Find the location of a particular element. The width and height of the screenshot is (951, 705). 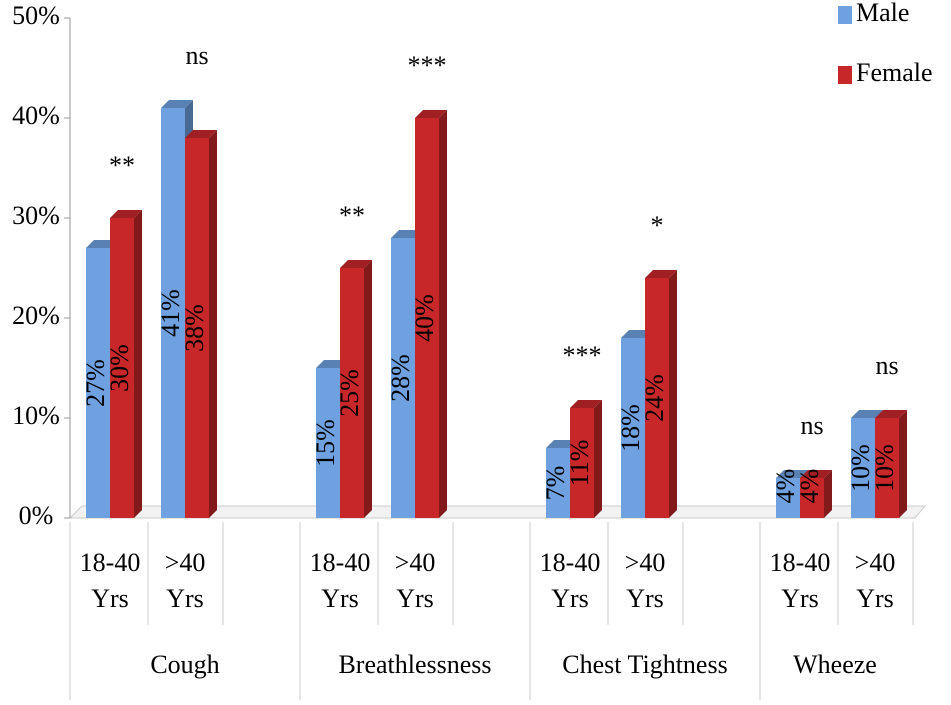

group-label: Cough is located at coordinates (184, 664).